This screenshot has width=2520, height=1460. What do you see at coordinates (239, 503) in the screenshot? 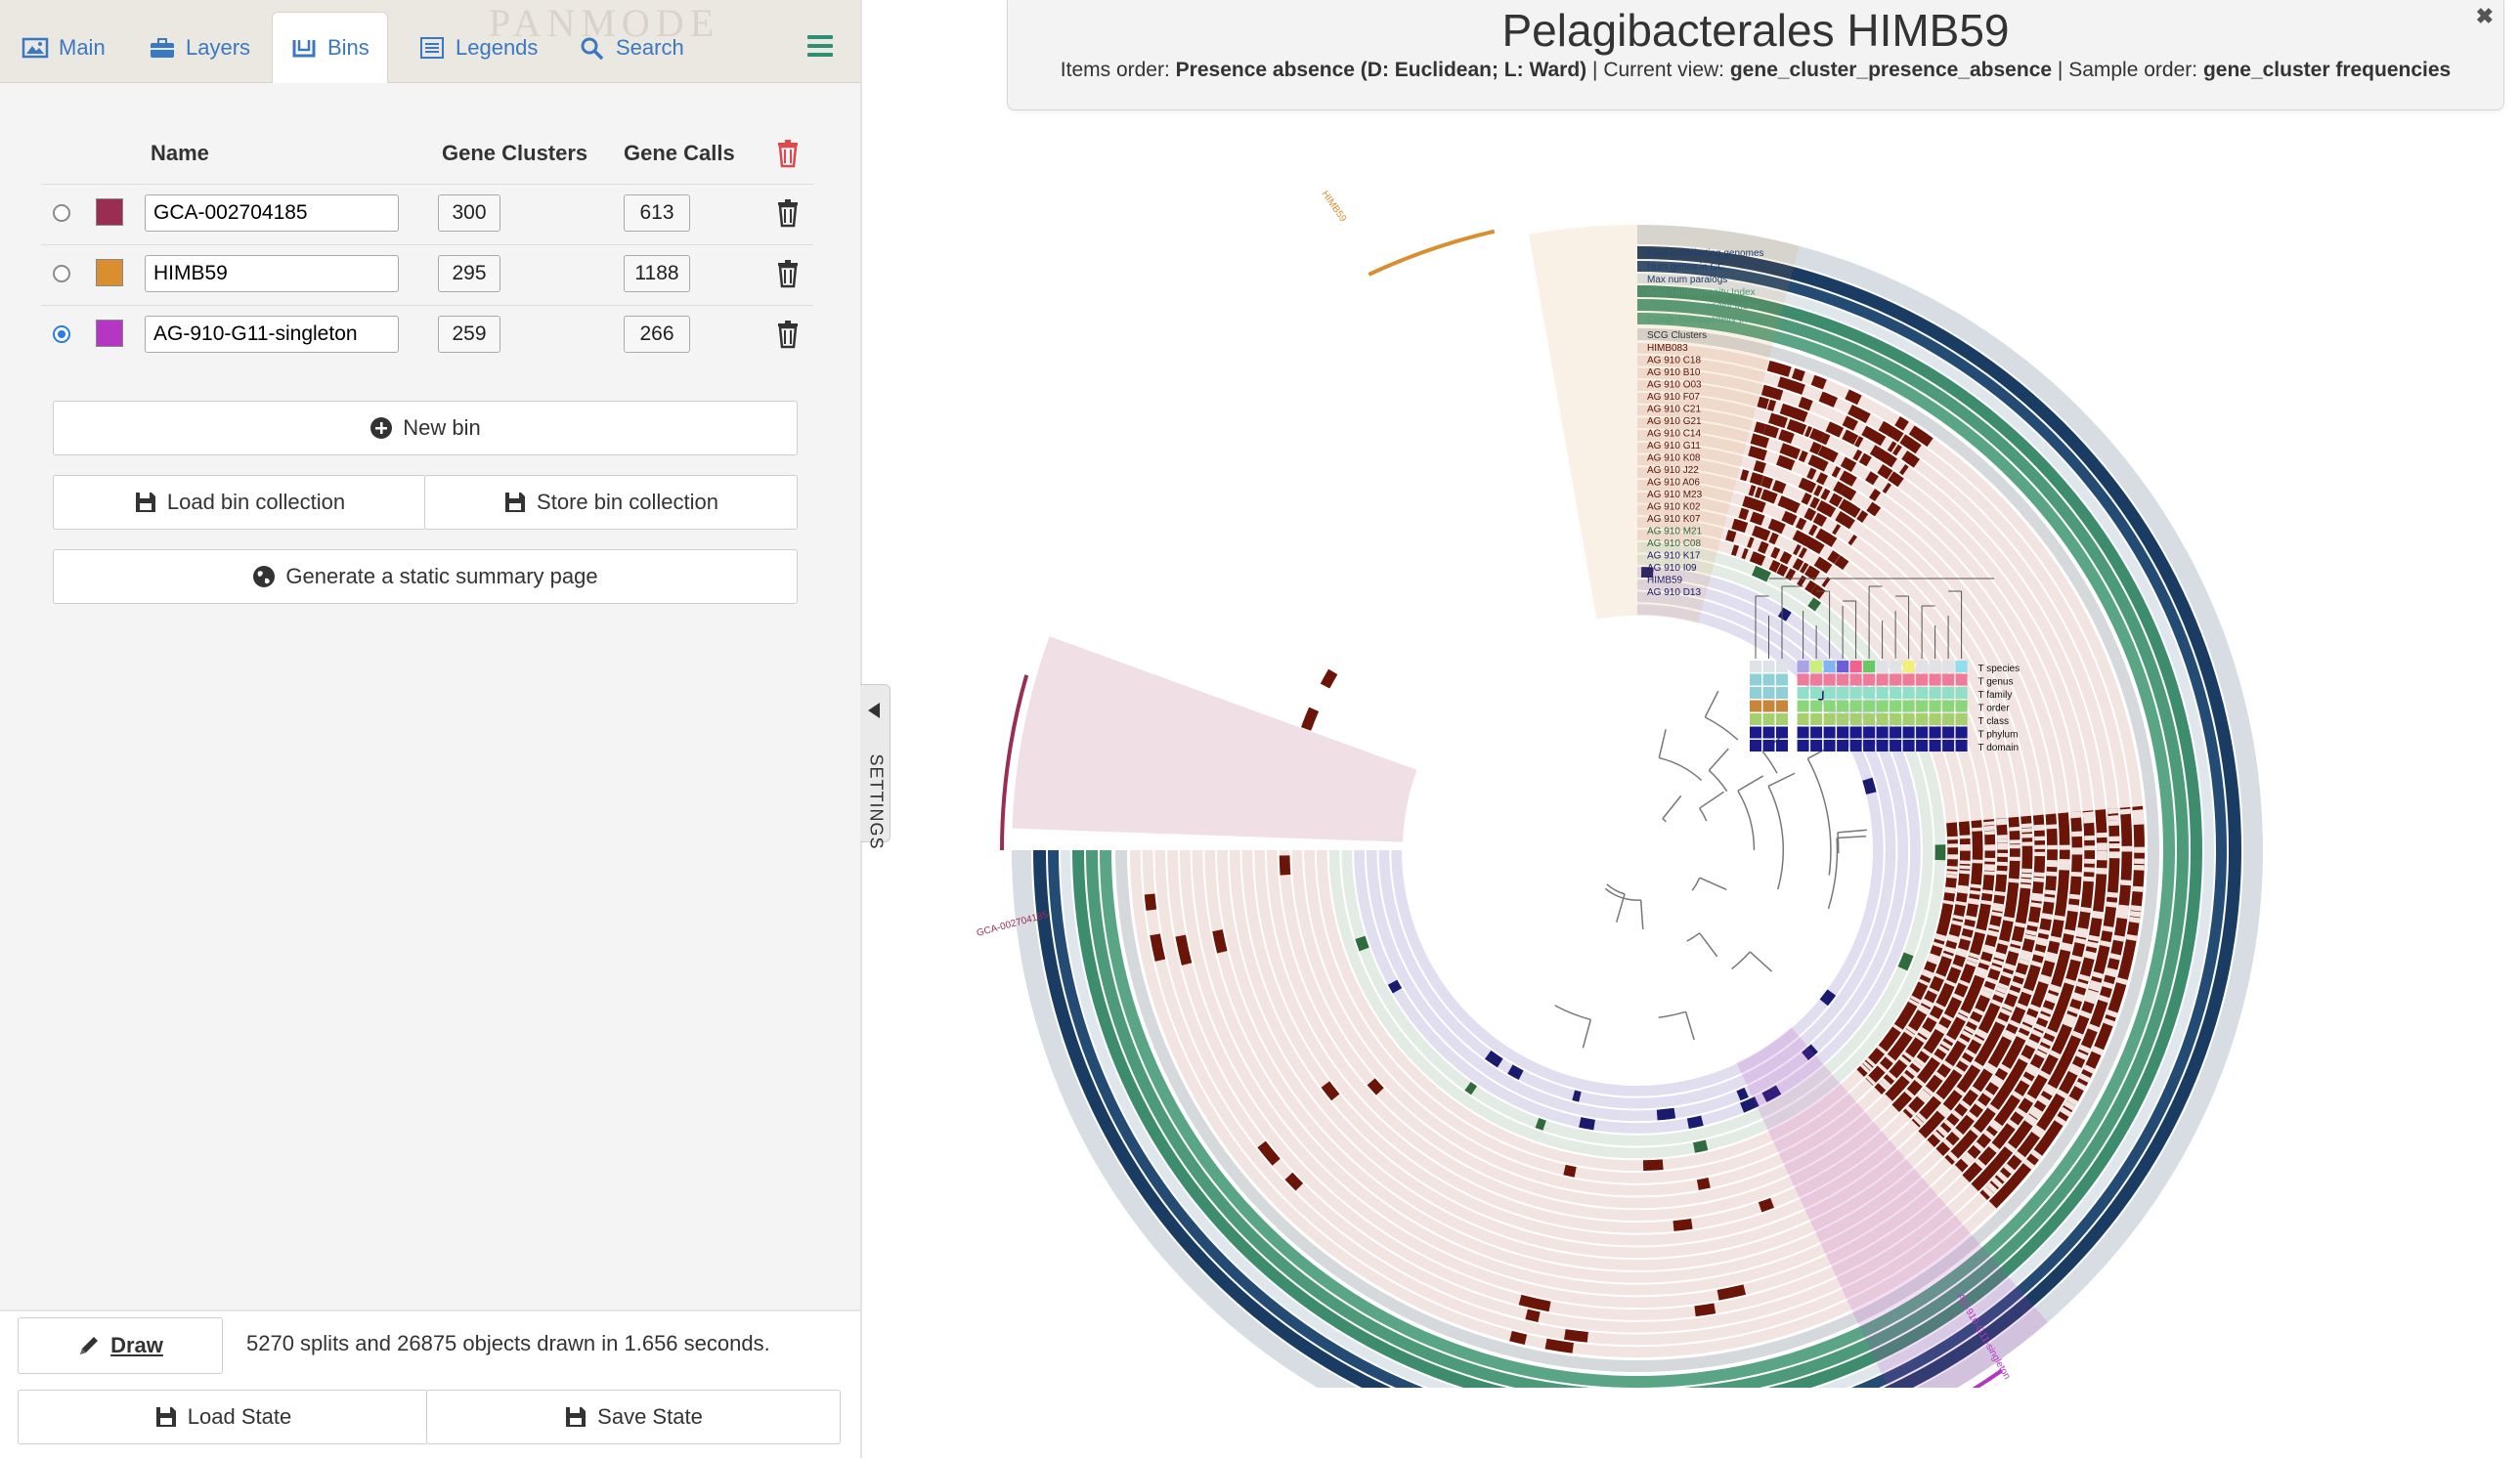
I see `load-bin-collection-button: Load bin collection` at bounding box center [239, 503].